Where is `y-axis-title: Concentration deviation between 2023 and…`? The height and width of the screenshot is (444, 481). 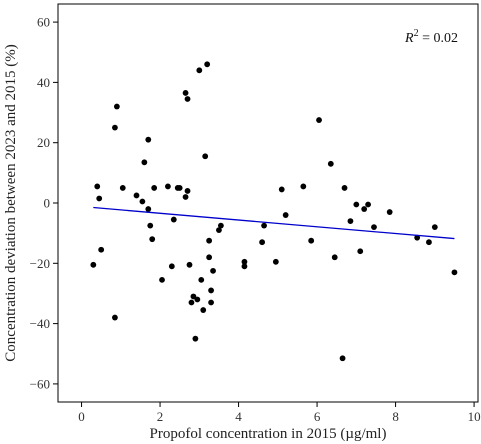 y-axis-title: Concentration deviation between 2023 and… is located at coordinates (11, 202).